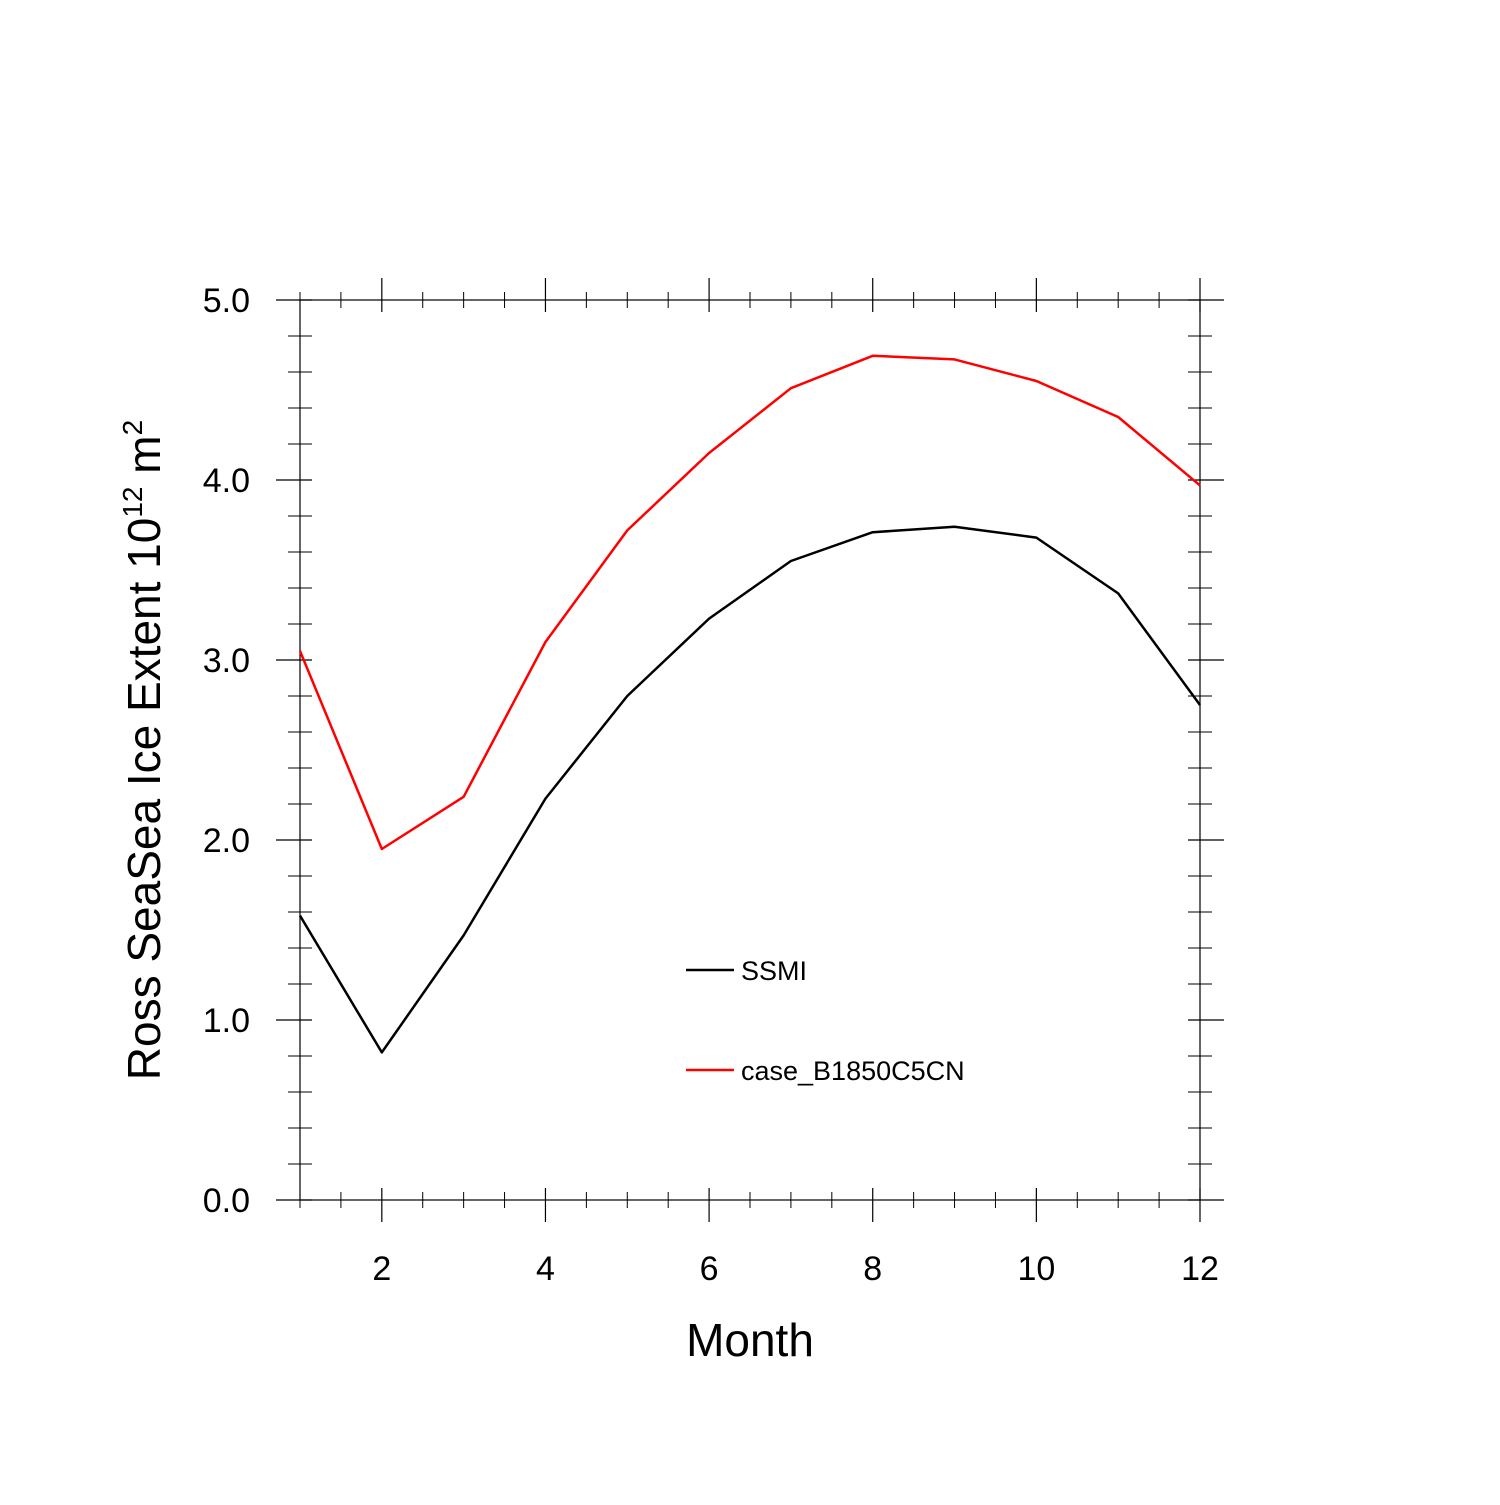  I want to click on y-tick-label: 5.0, so click(226, 301).